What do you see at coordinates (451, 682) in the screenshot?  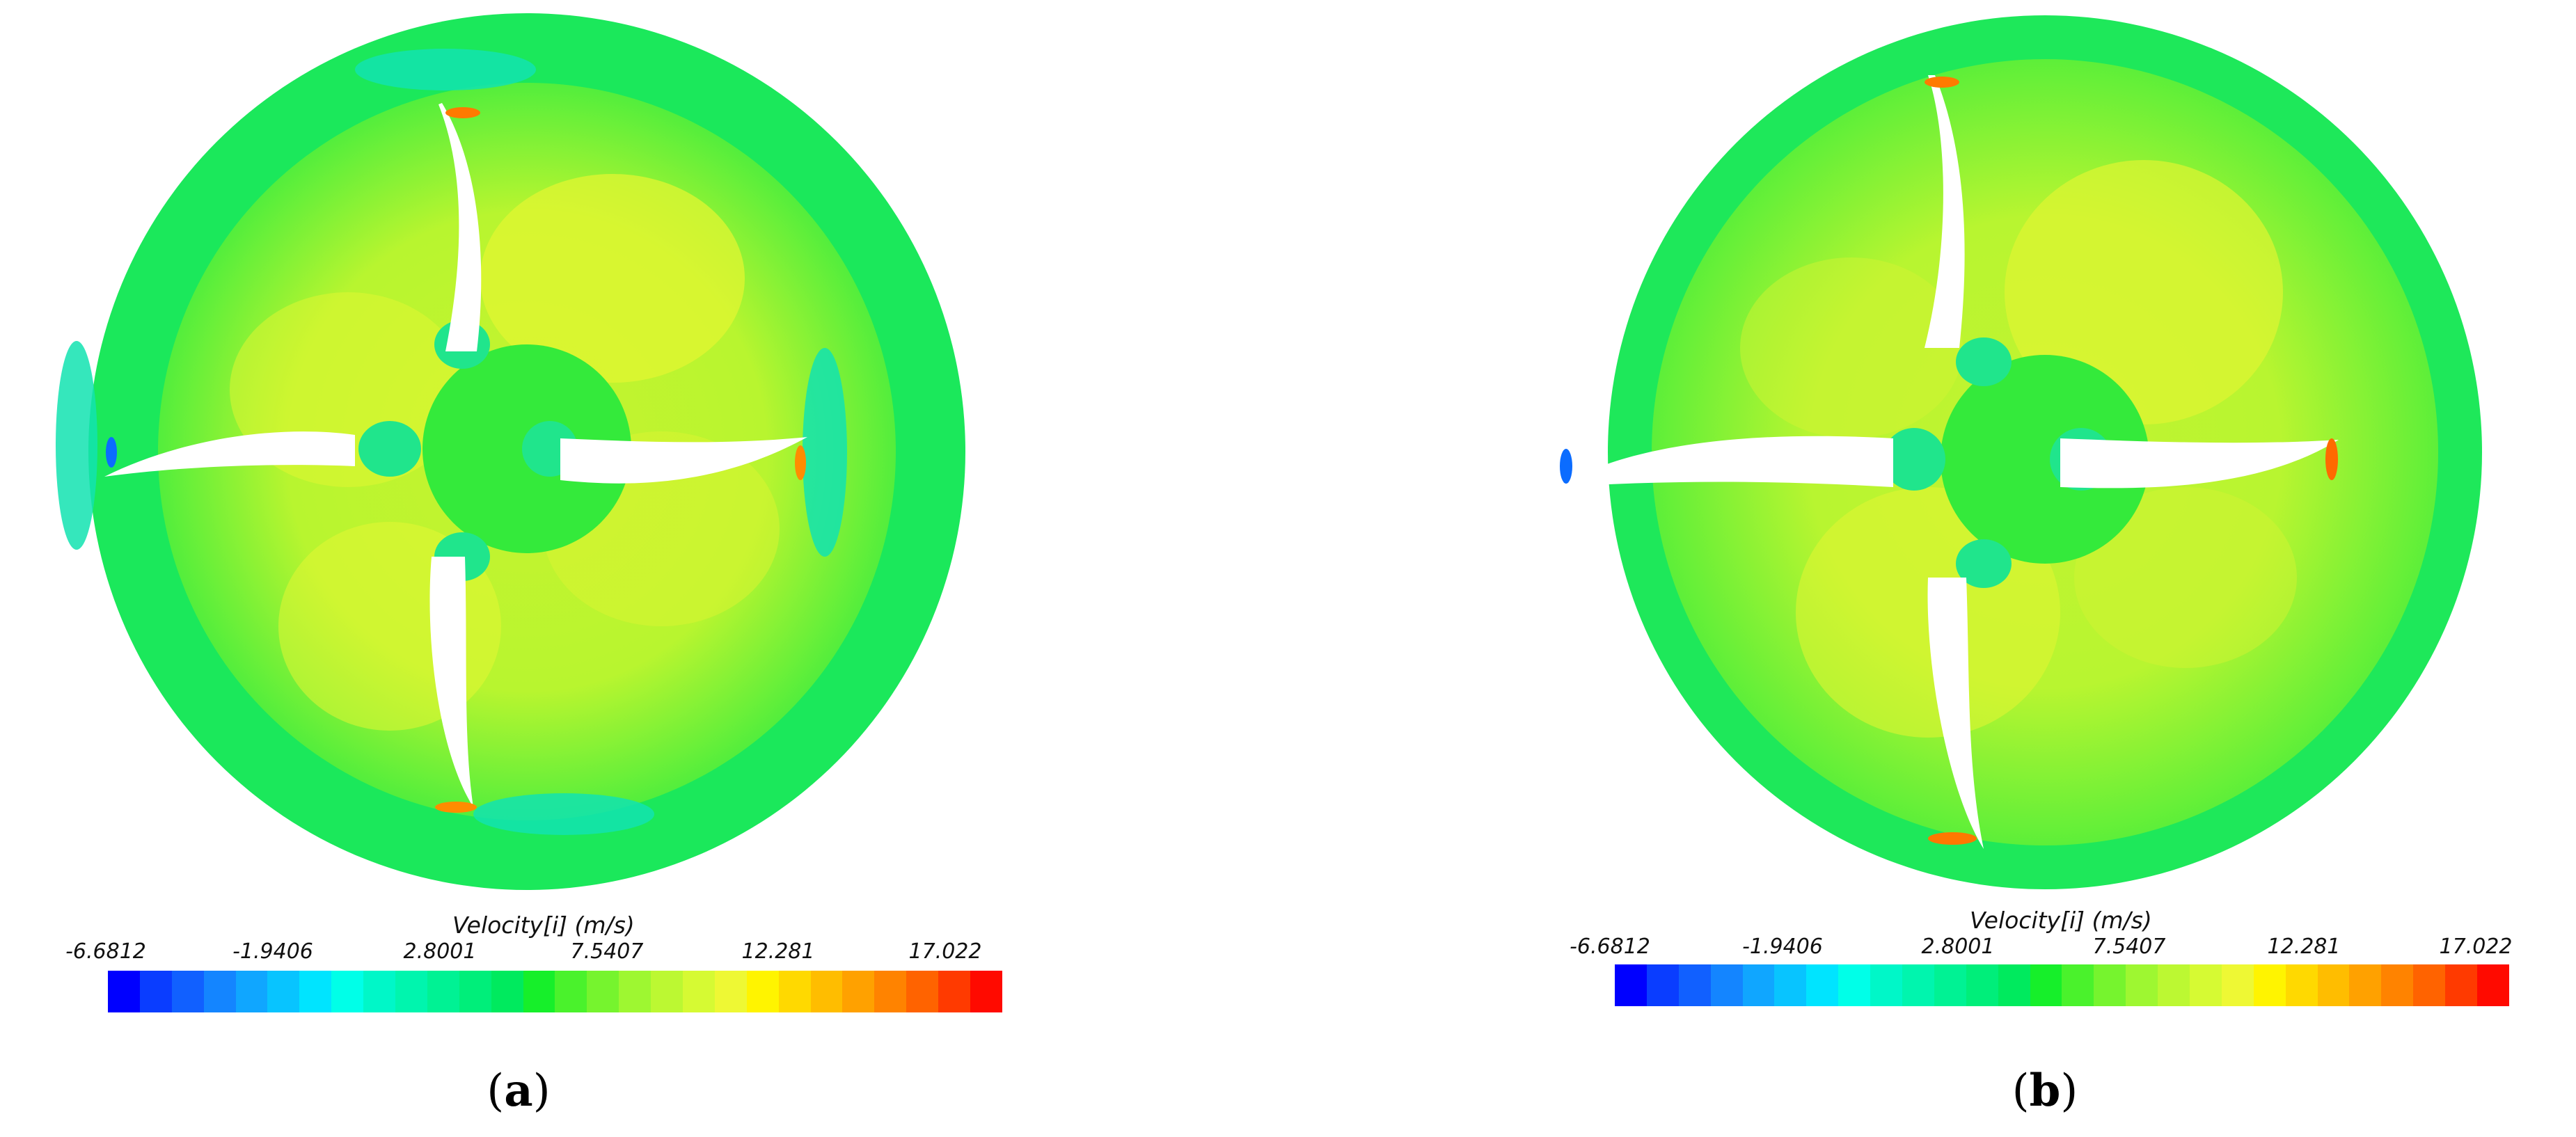 I see `blade-bottom-a` at bounding box center [451, 682].